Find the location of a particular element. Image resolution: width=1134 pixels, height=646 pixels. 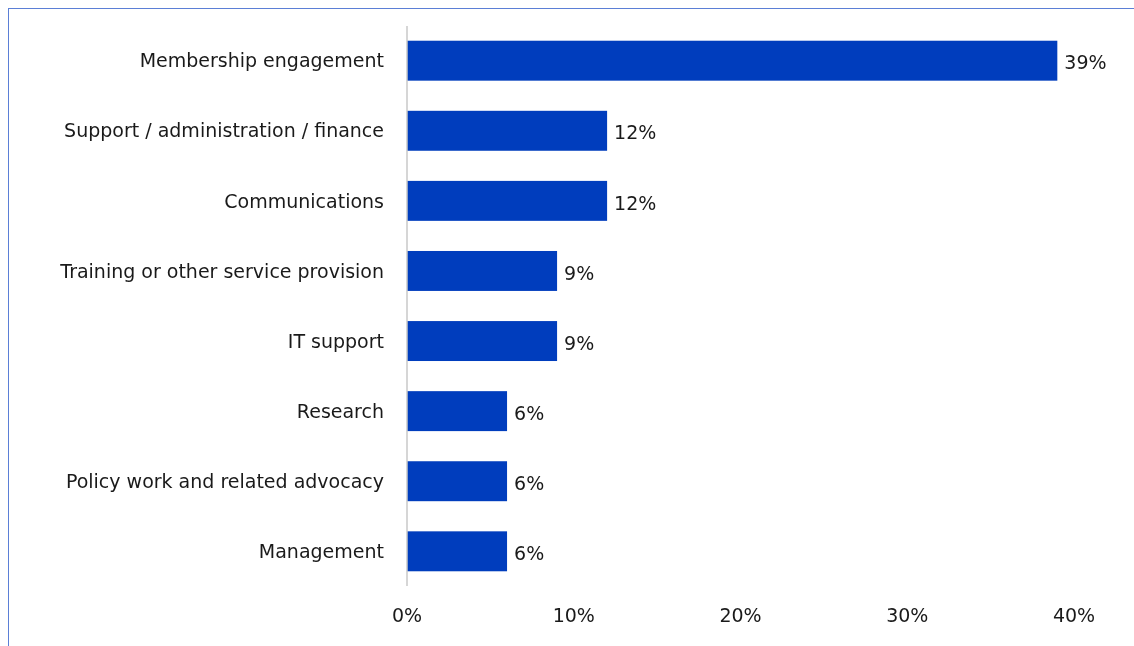

x-tick-label: 40% is located at coordinates (1074, 615).